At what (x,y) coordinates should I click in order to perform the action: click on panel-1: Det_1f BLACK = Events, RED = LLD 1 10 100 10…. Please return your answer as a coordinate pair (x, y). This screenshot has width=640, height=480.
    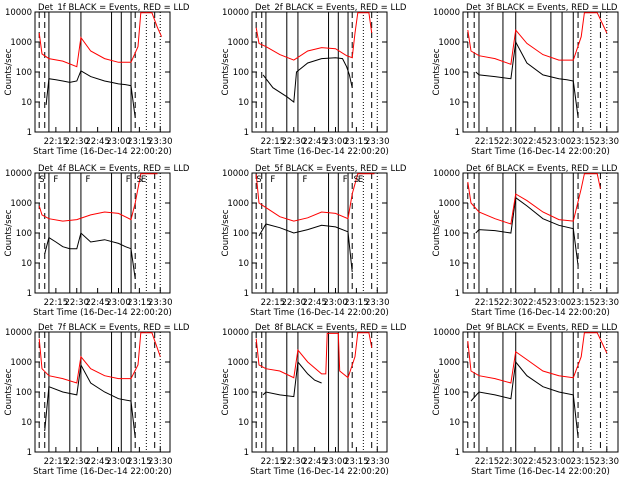
    Looking at the image, I should click on (97, 80).